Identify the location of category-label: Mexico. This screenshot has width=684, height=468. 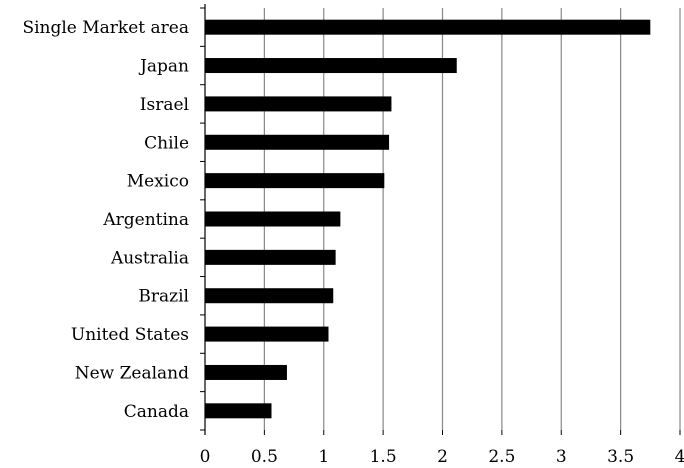
(158, 182).